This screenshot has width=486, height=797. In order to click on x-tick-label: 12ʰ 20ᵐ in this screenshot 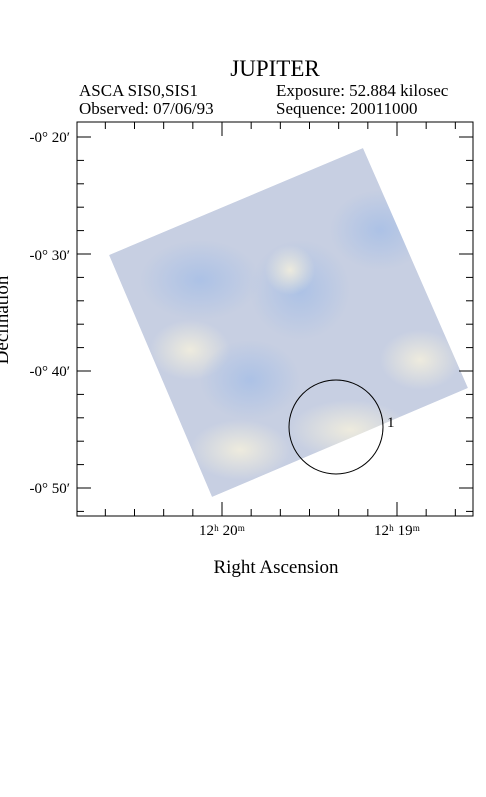, I will do `click(222, 531)`.